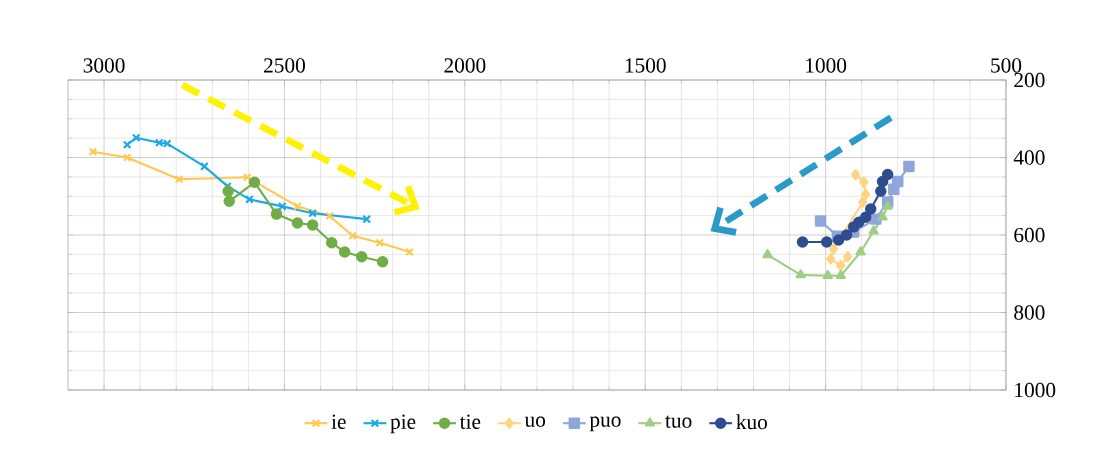 This screenshot has width=1110, height=468. I want to click on x-tick-label: 1500, so click(645, 65).